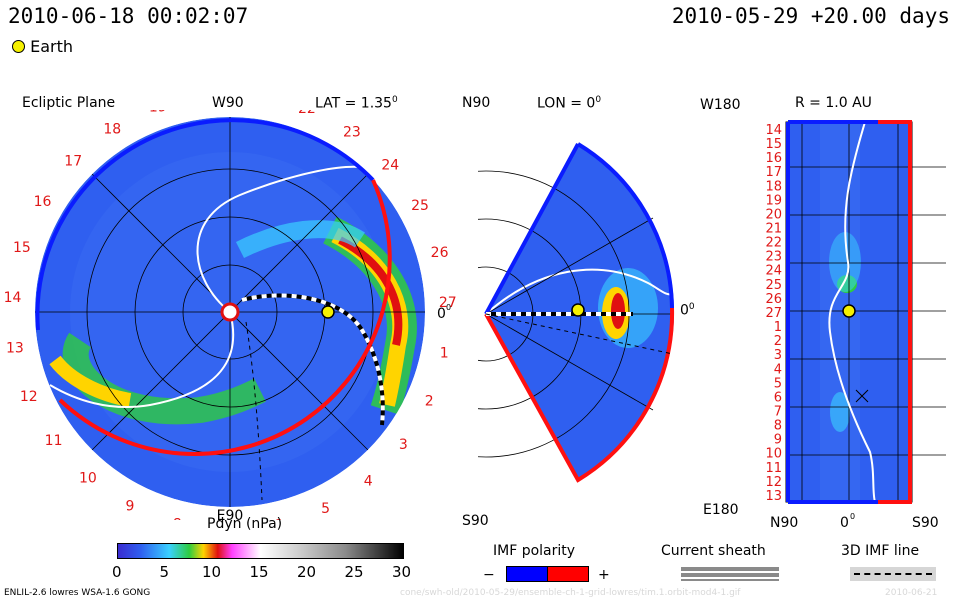 The width and height of the screenshot is (960, 600). I want to click on radial-y-label: 24, so click(773, 271).